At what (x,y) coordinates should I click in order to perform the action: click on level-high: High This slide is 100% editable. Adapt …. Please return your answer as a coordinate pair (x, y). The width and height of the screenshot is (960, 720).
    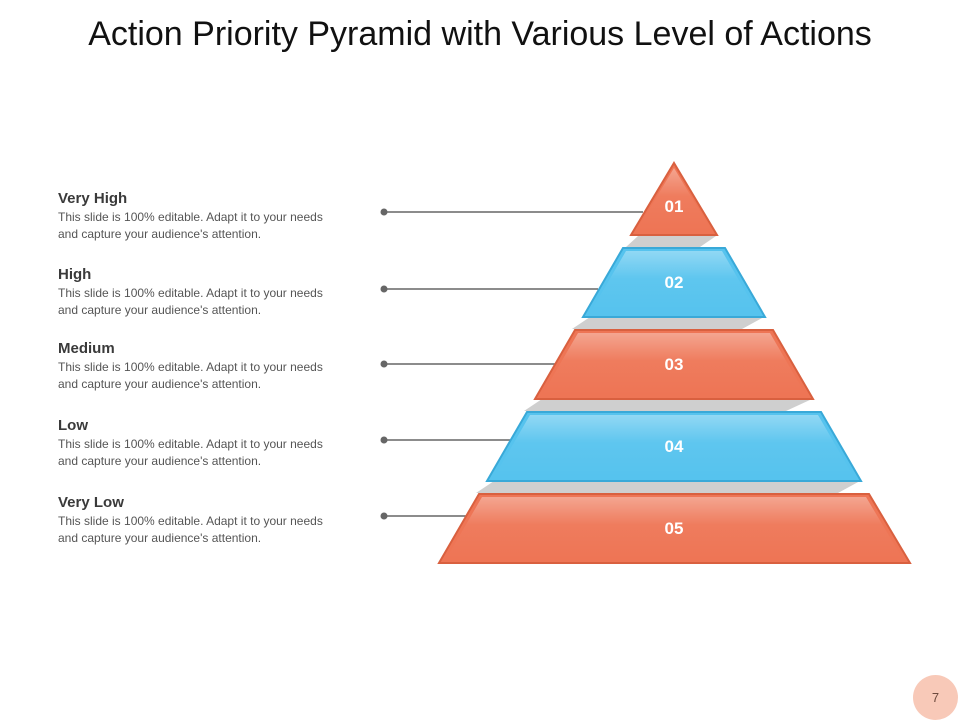
    Looking at the image, I should click on (208, 292).